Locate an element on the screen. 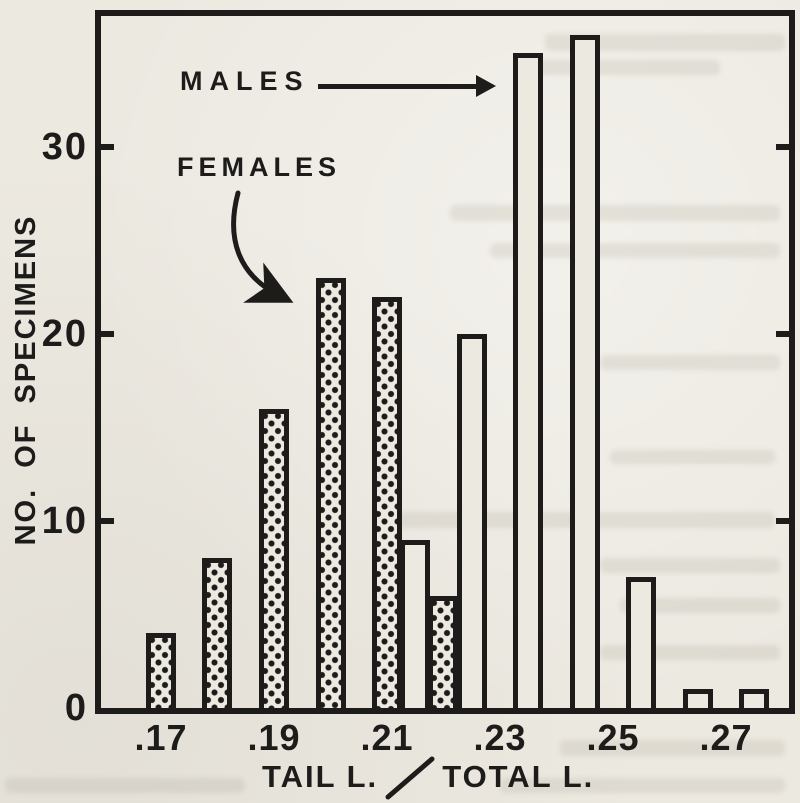  legend-females-label: FEMALES is located at coordinates (259, 167).